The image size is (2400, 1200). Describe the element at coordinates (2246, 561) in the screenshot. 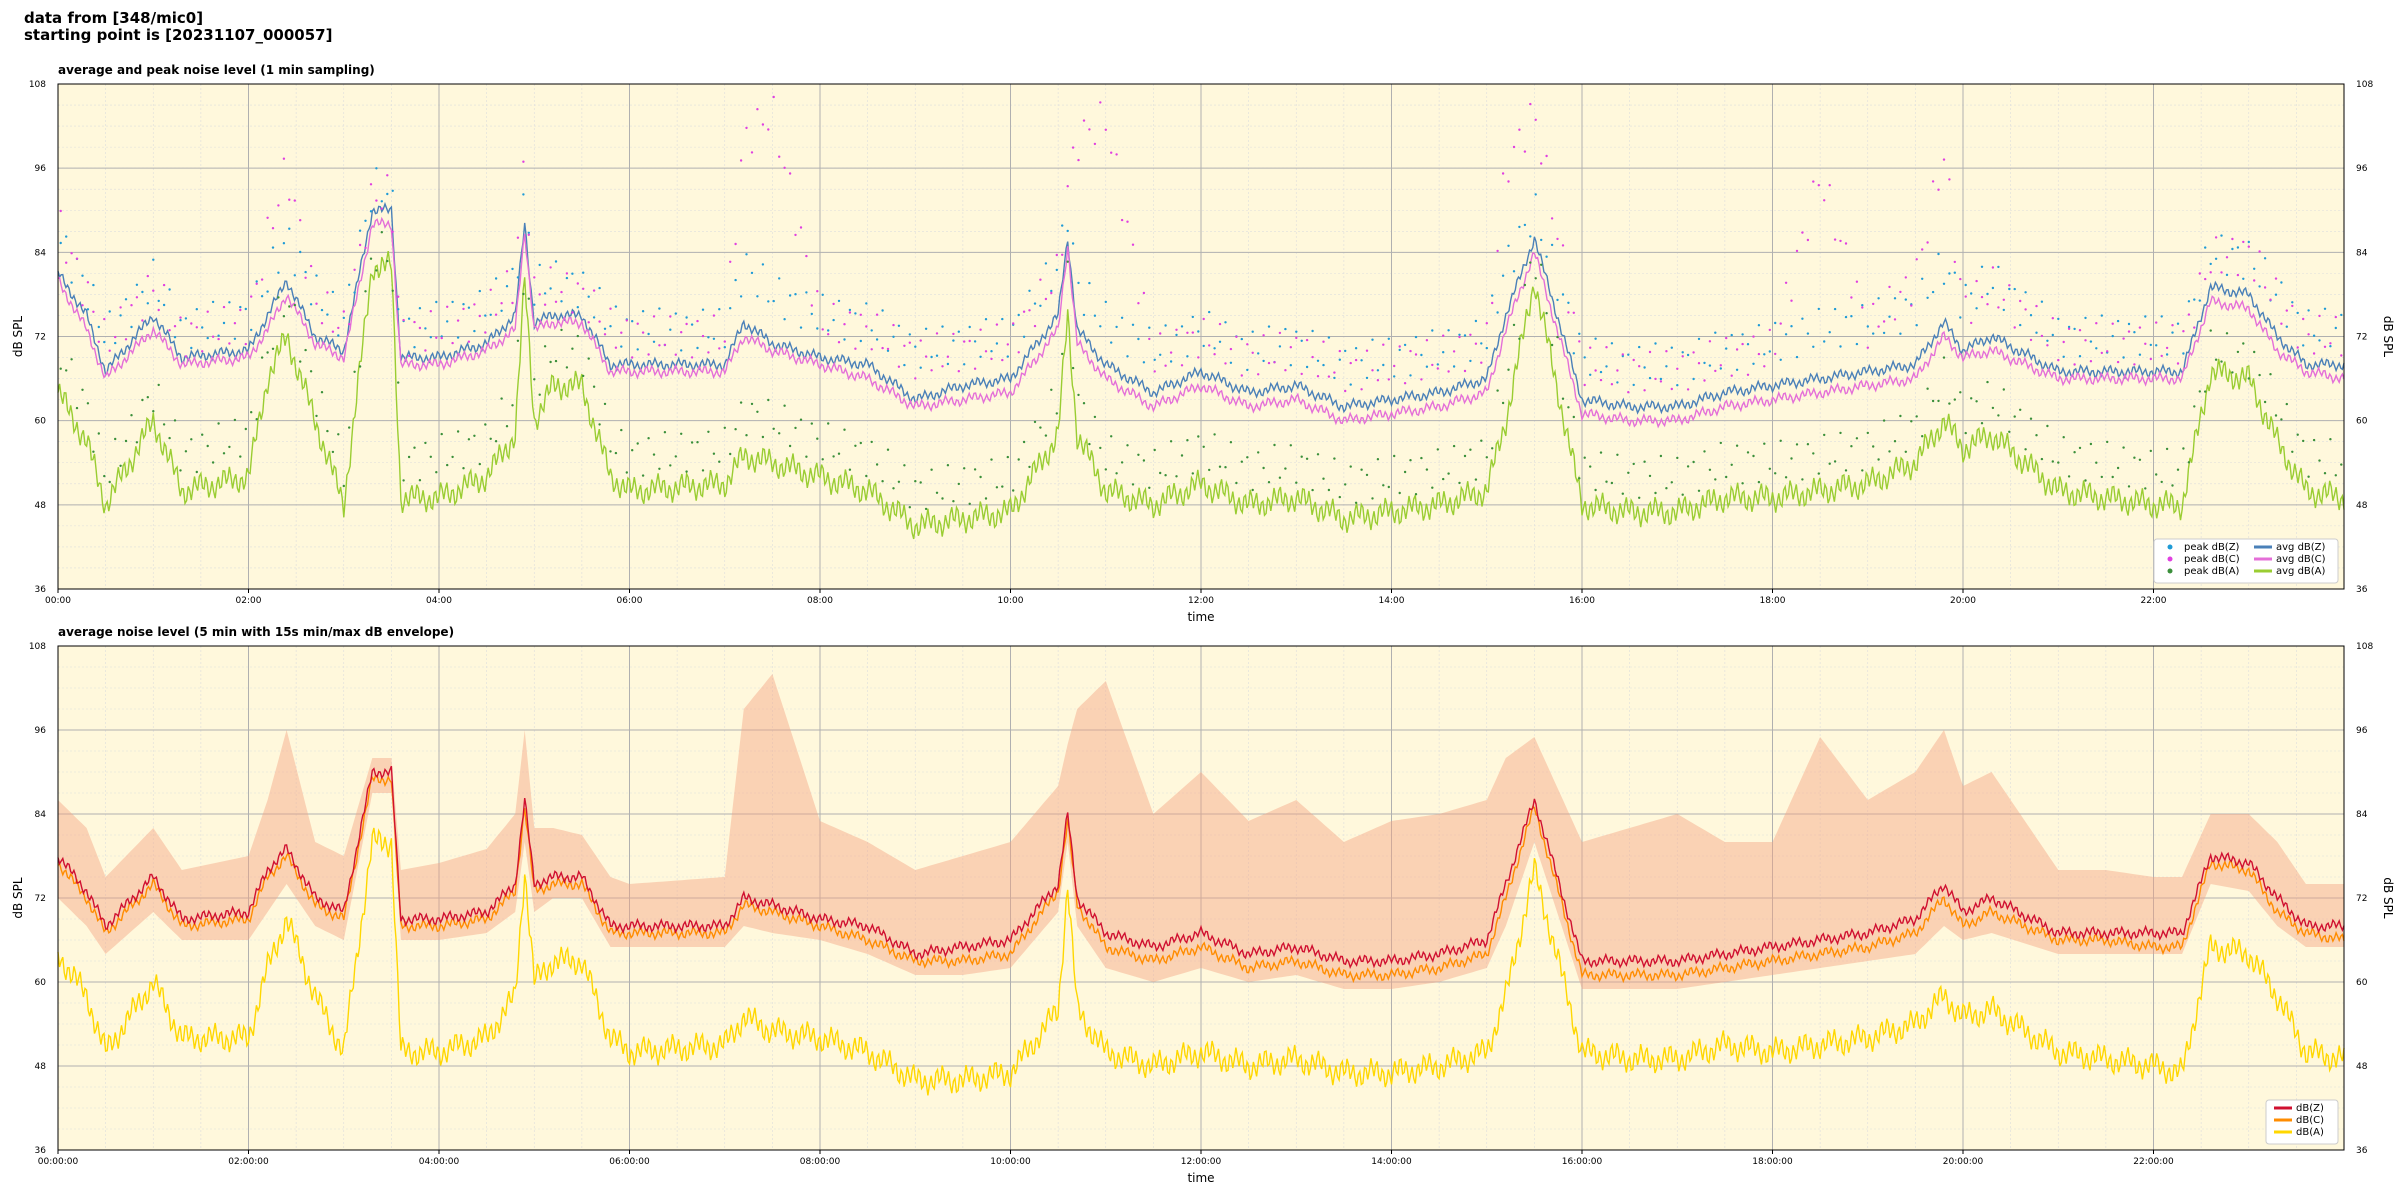

I see `legend-box` at that location.